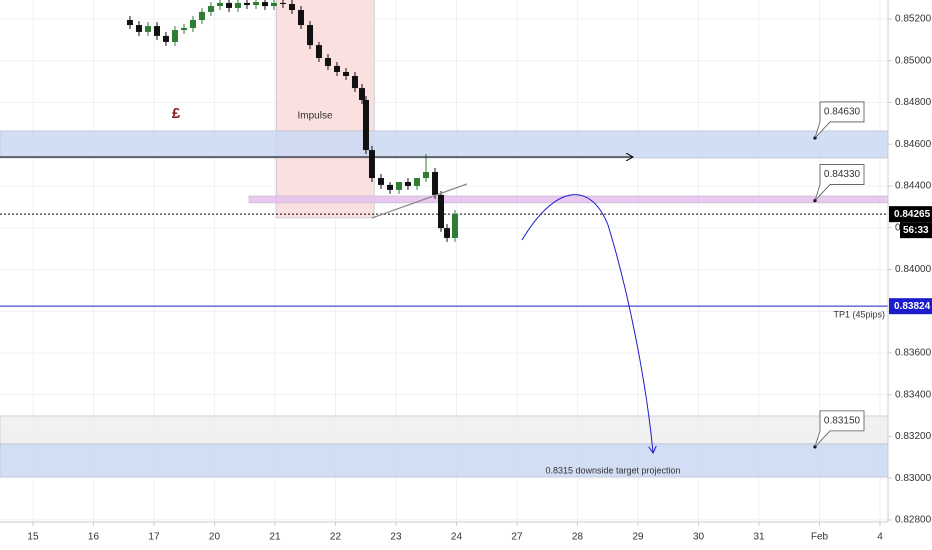 This screenshot has height=550, width=932. What do you see at coordinates (913, 186) in the screenshot?
I see `y-tick-label: 0.84400` at bounding box center [913, 186].